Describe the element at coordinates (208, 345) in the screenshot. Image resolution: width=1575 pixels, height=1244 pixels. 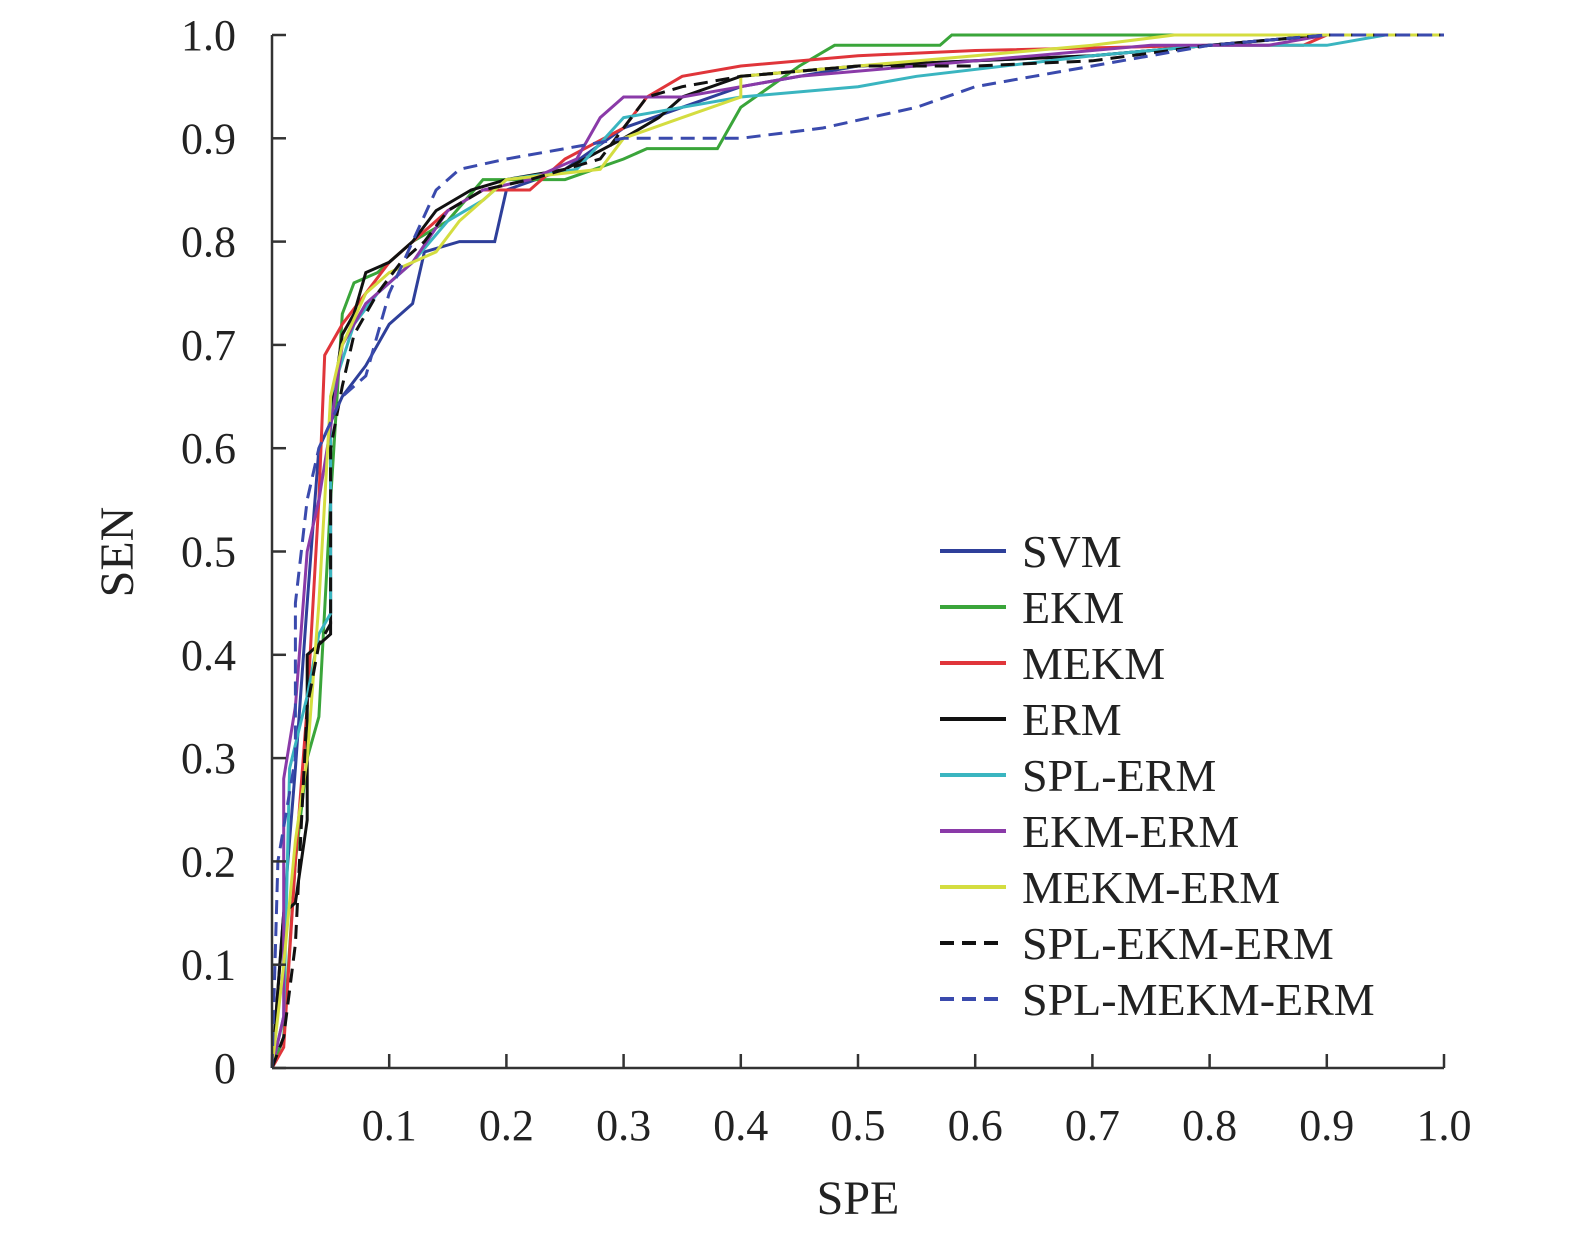
I see `y-tick-label: 0.7` at that location.